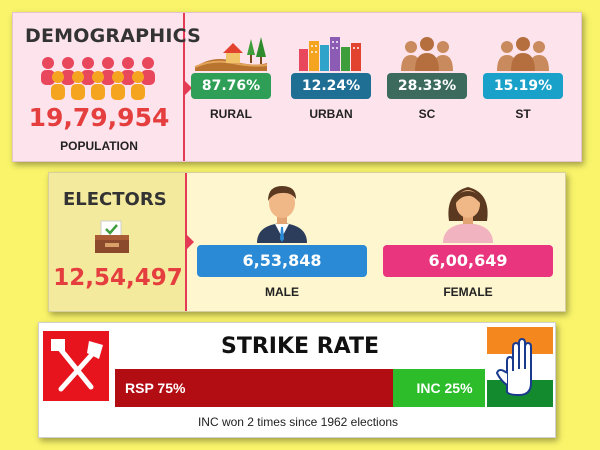  Describe the element at coordinates (282, 214) in the screenshot. I see `male-avatar-icon` at that location.